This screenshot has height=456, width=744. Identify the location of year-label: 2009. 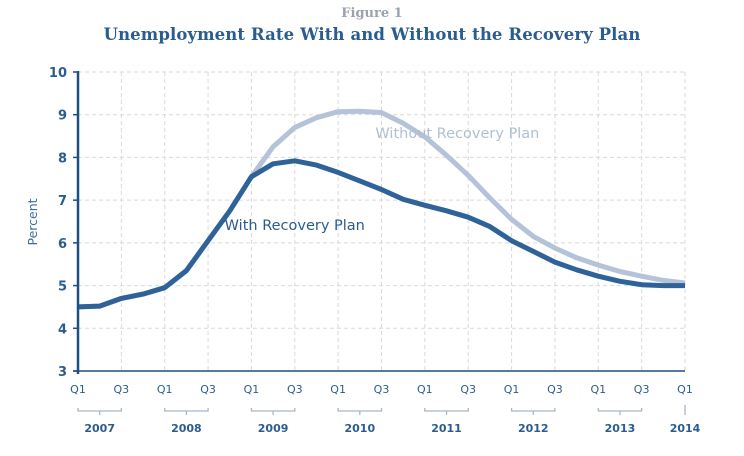
(273, 428).